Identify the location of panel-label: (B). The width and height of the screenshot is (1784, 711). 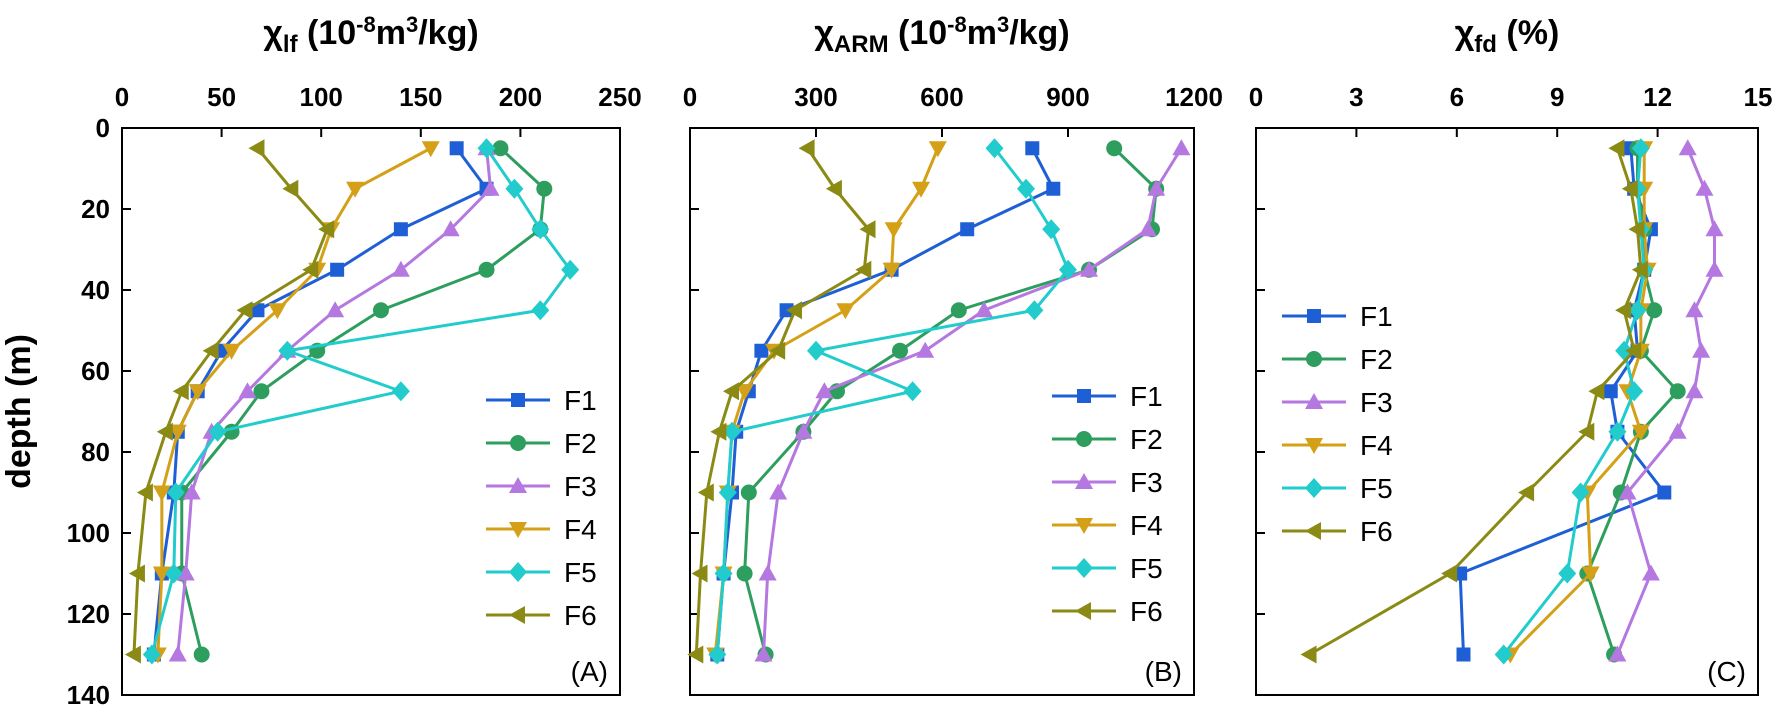
(1163, 671).